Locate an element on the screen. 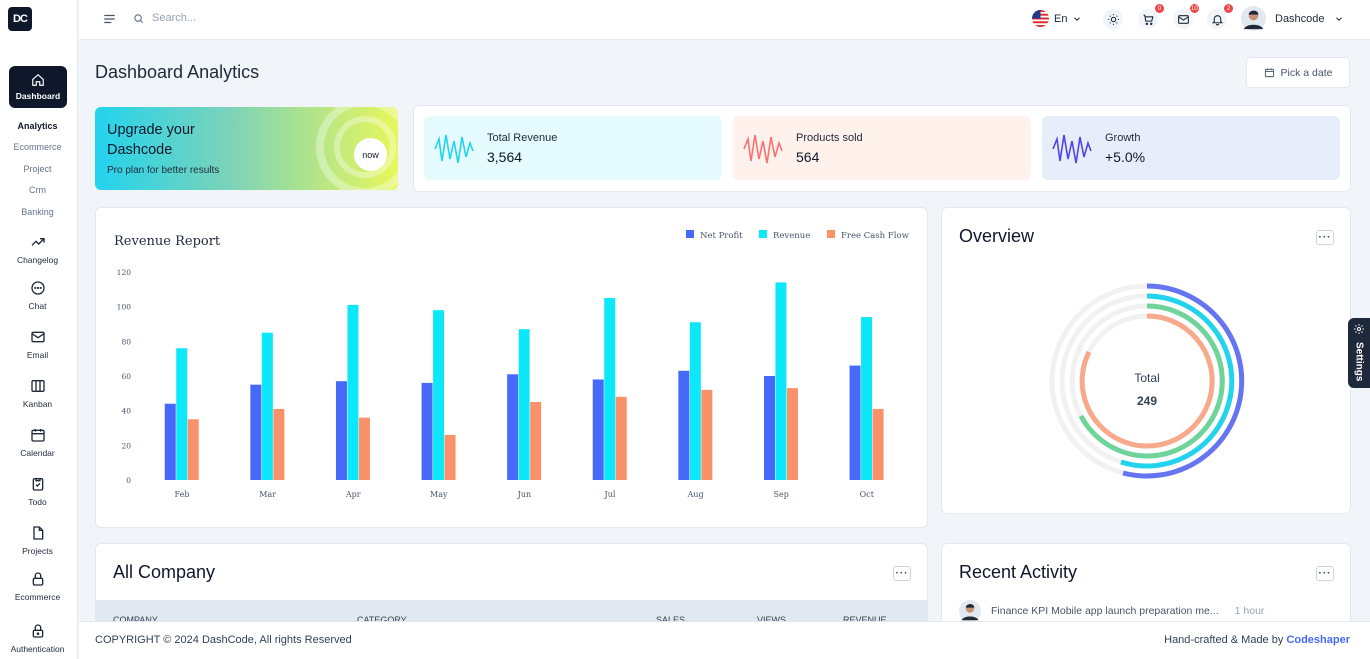 Image resolution: width=1370 pixels, height=659 pixels. radial-bar is located at coordinates (1147, 381).